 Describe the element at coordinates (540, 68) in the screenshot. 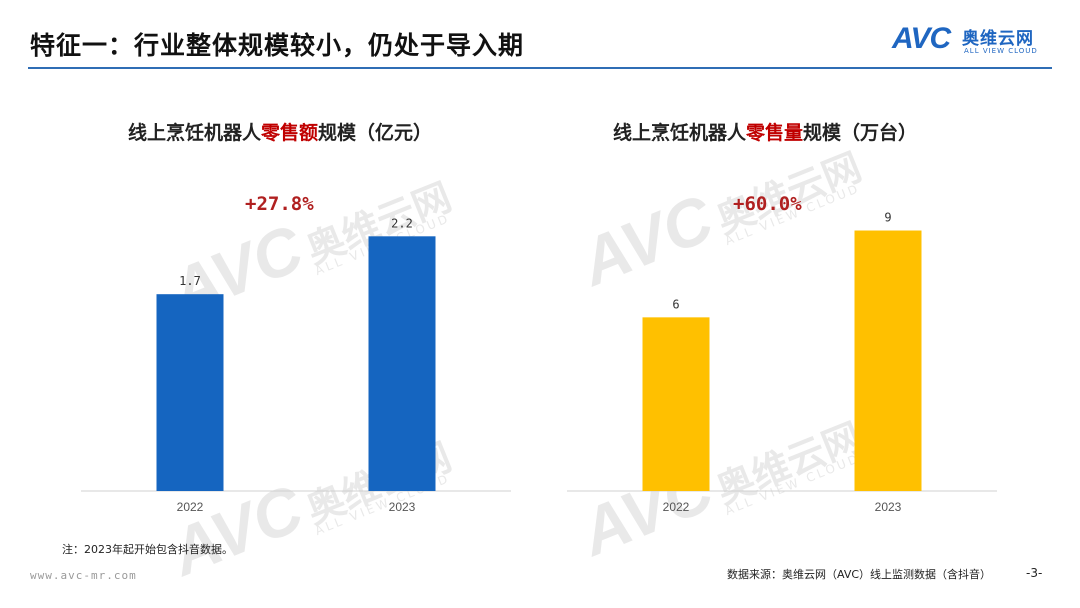

I see `title-divider` at that location.